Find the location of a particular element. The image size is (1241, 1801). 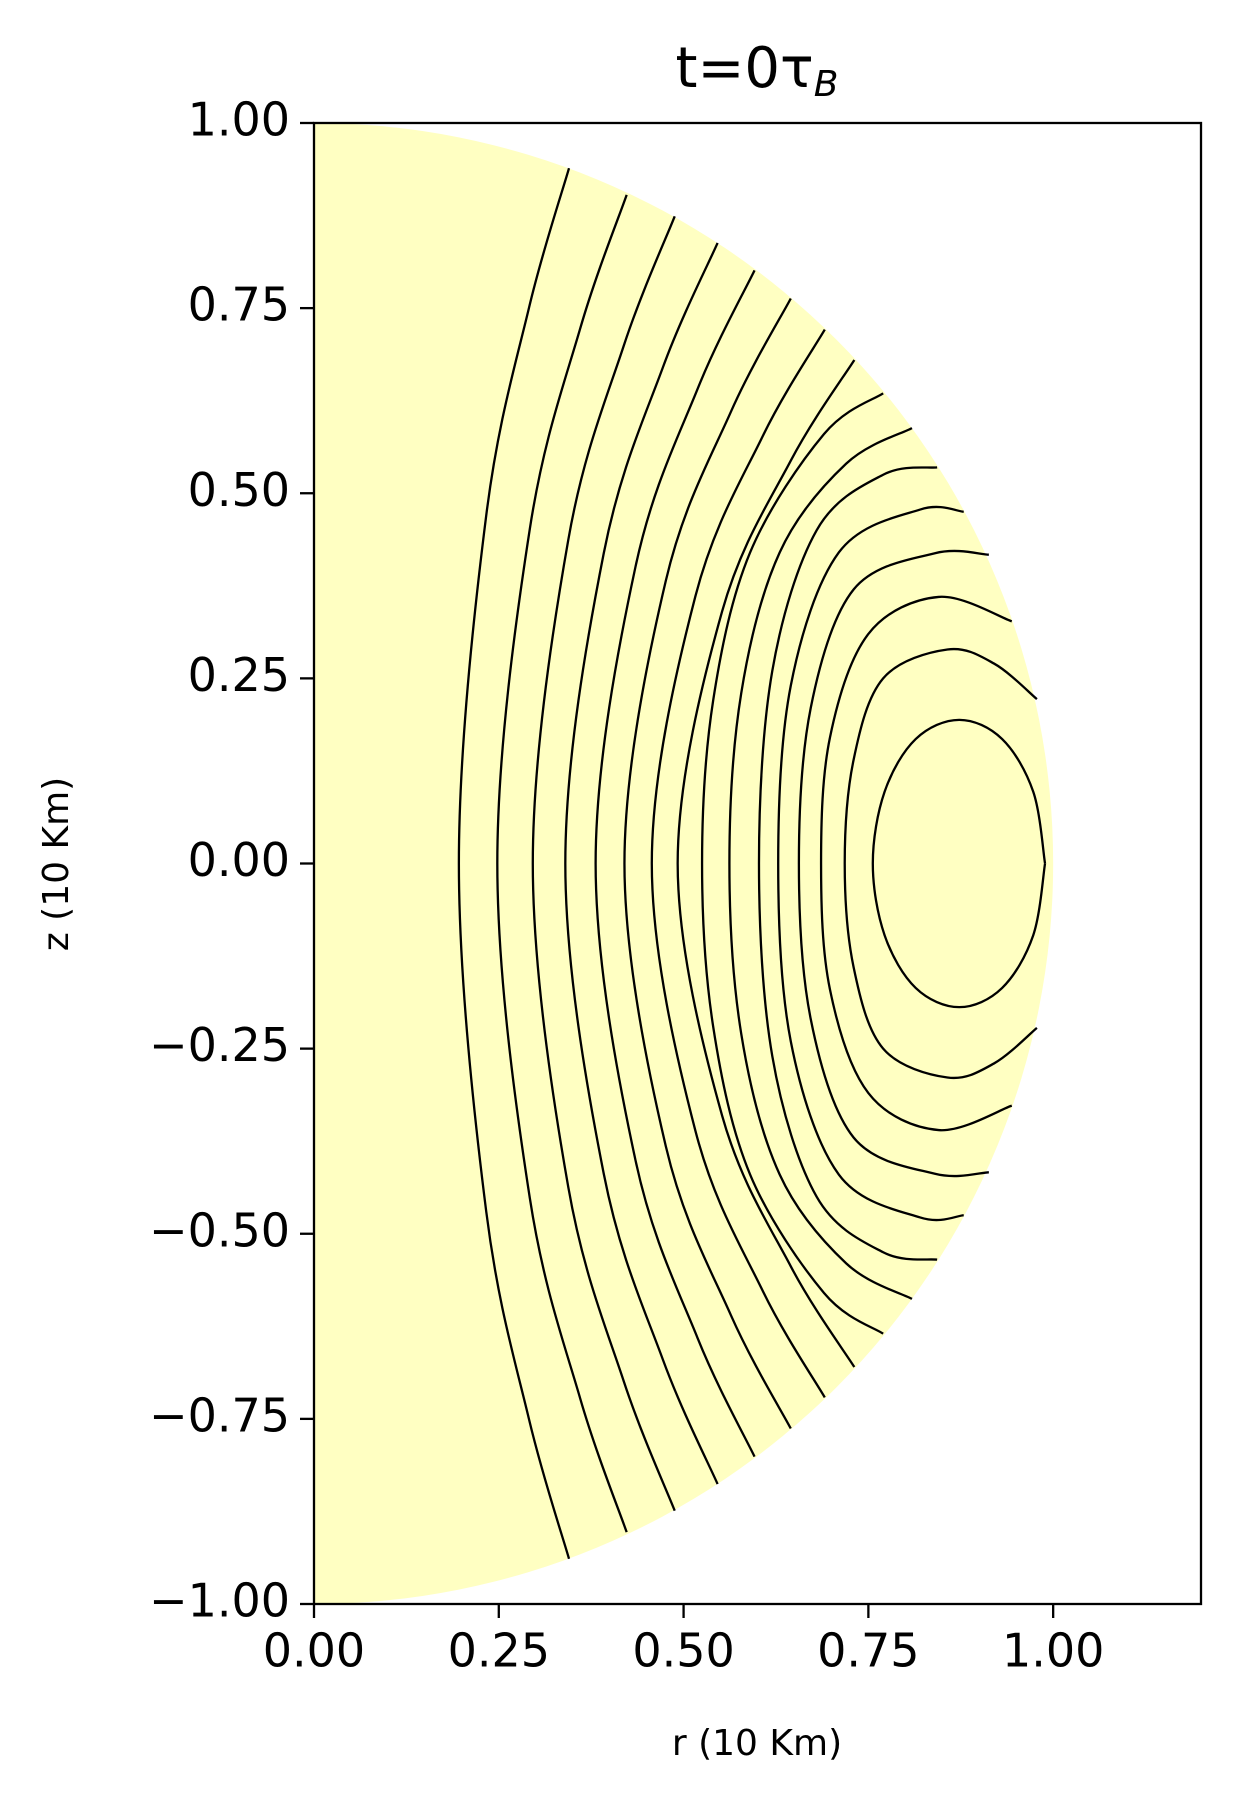

y-axis-label: z (10 Km) is located at coordinates (56, 864).